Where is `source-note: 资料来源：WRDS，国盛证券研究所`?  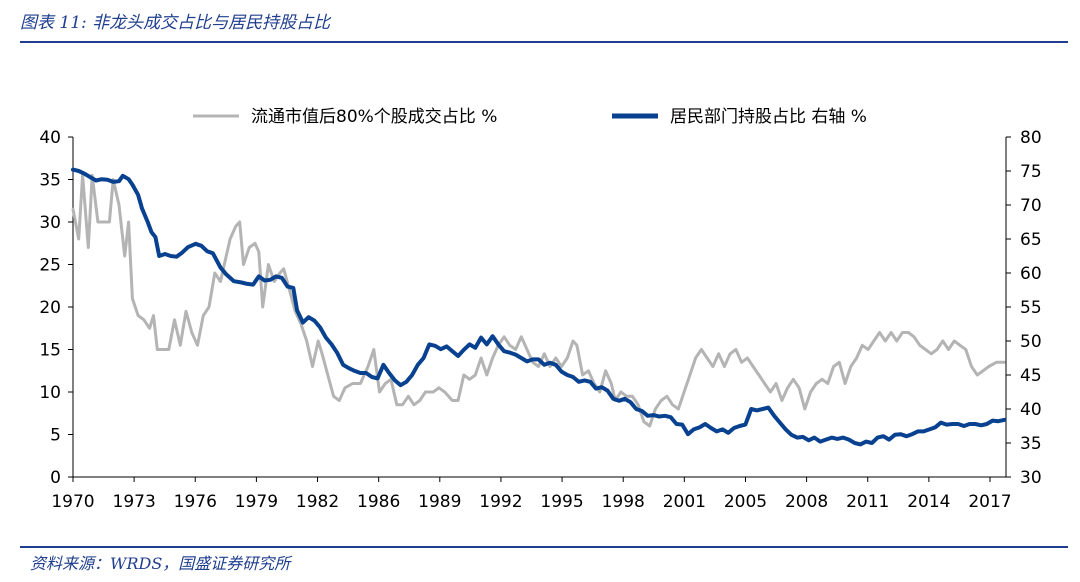
source-note: 资料来源：WRDS，国盛证券研究所 is located at coordinates (160, 563).